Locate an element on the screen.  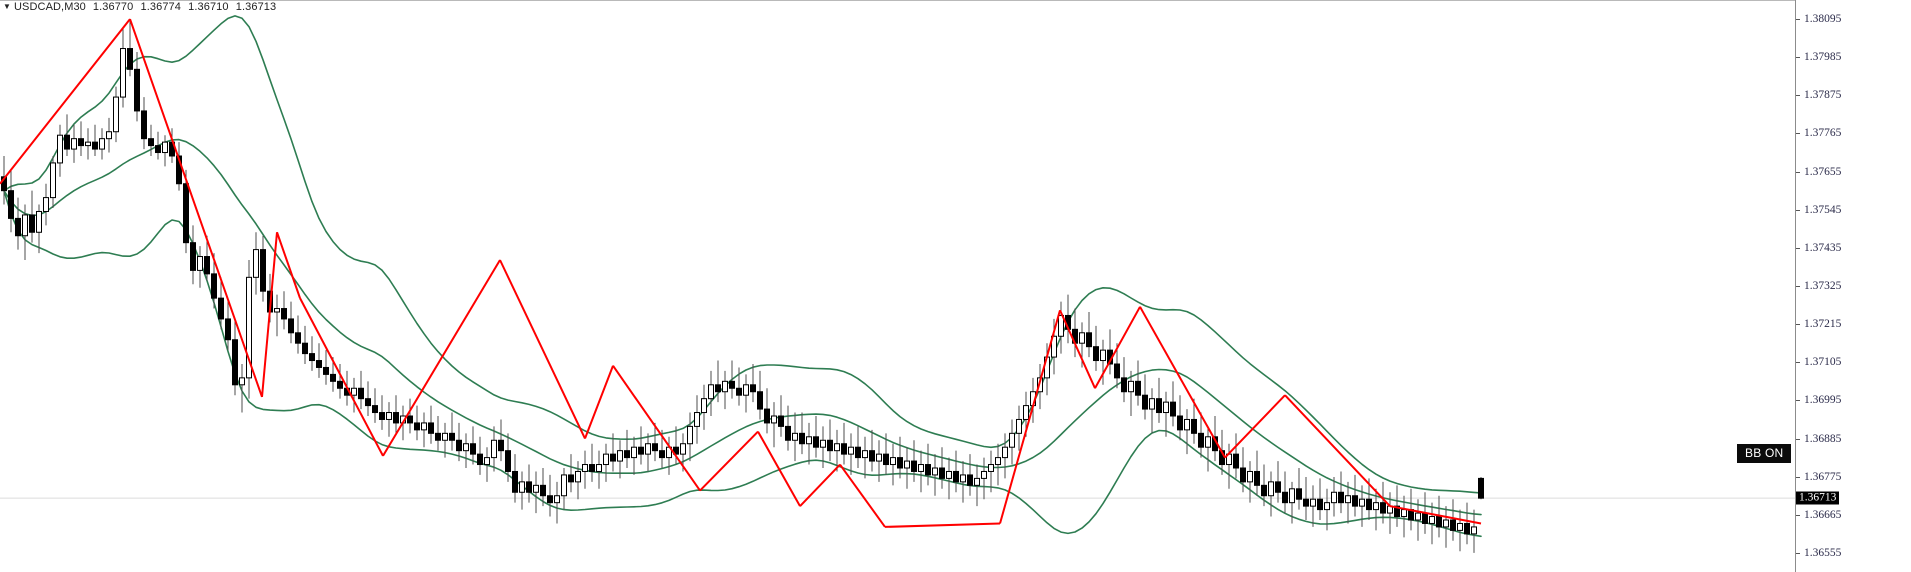
price-tick-label: 1.37875 is located at coordinates (1823, 95).